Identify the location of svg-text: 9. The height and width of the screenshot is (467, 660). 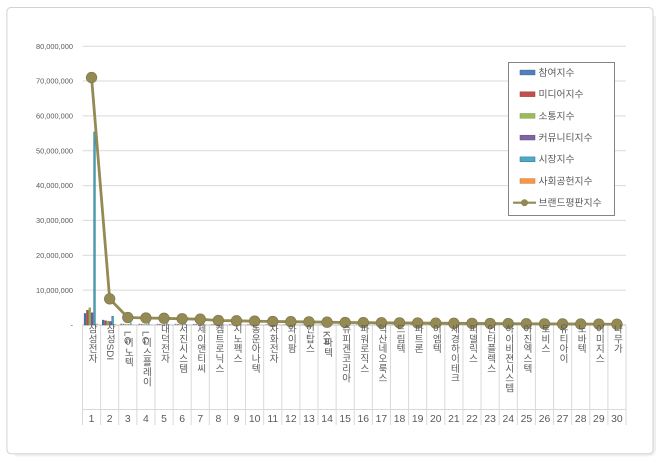
(237, 419).